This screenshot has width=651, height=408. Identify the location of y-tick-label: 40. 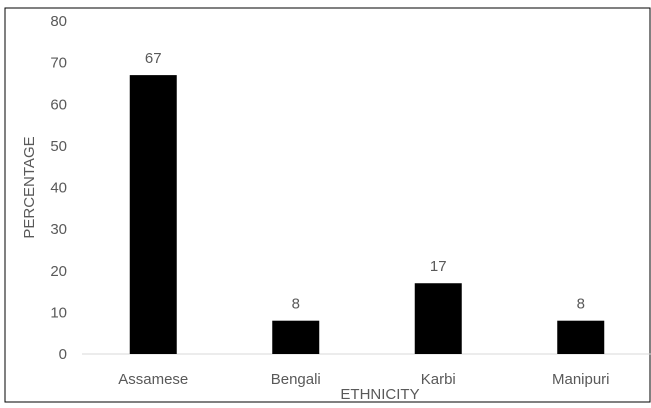
(58, 188).